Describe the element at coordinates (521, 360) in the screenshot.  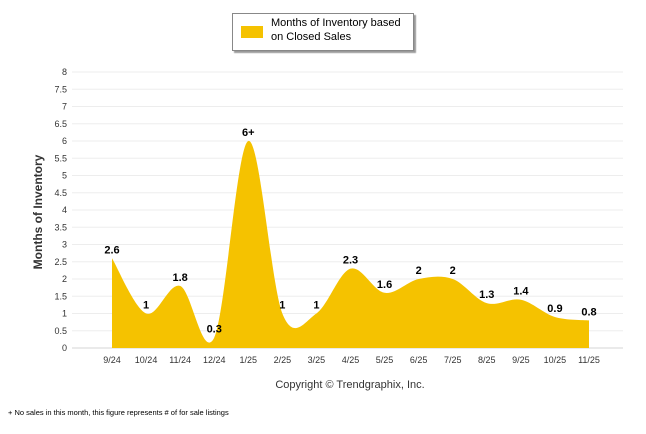
I see `x-tick-label-12: 9/25` at that location.